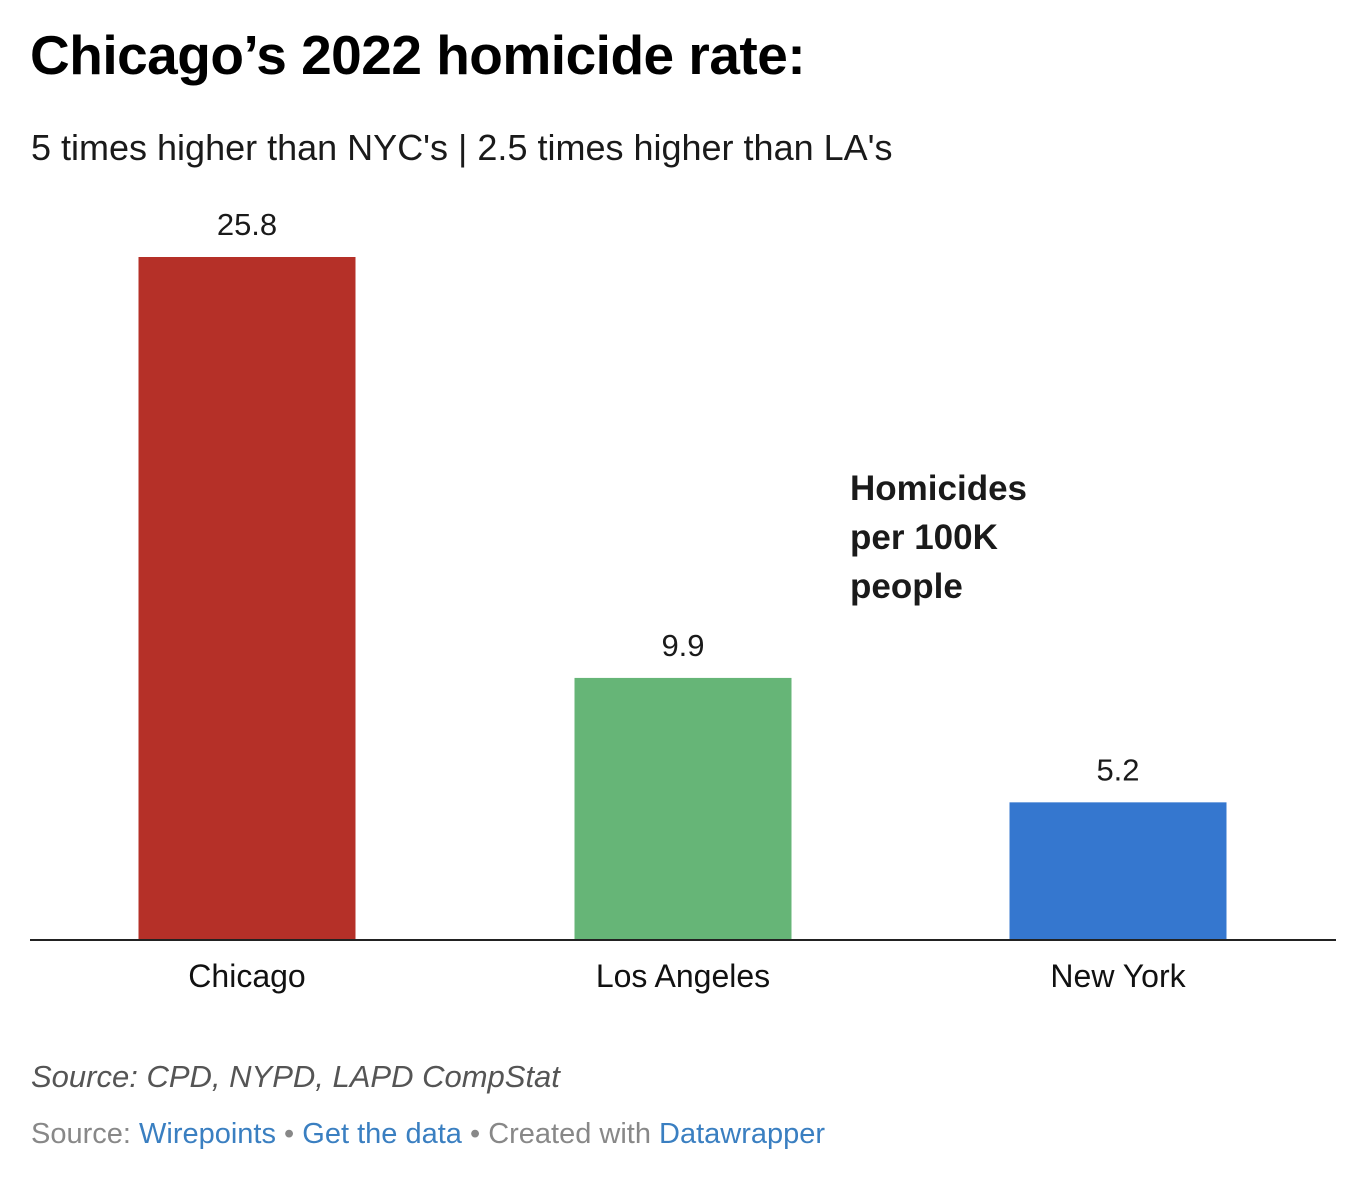 This screenshot has height=1194, width=1362. Describe the element at coordinates (683, 976) in the screenshot. I see `category-label-los-angeles: Los Angeles` at that location.